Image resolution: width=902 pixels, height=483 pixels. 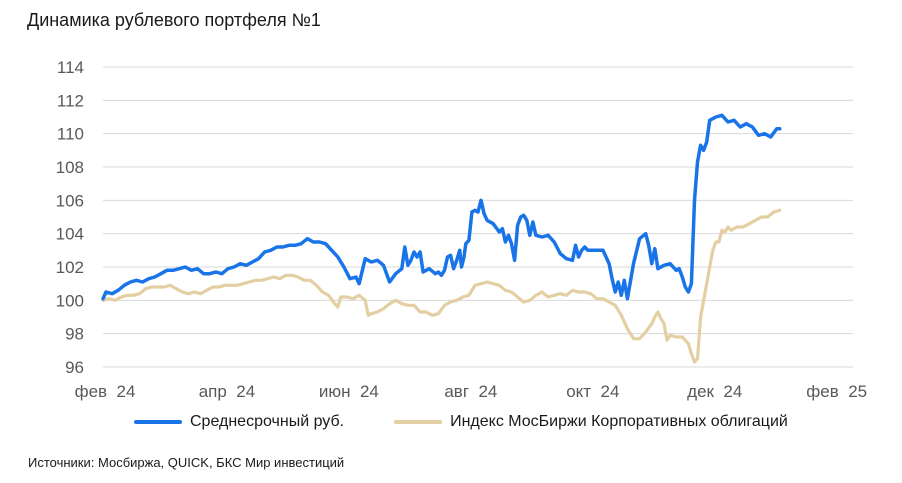 I want to click on x-tick-label: апр 24, so click(x=227, y=391).